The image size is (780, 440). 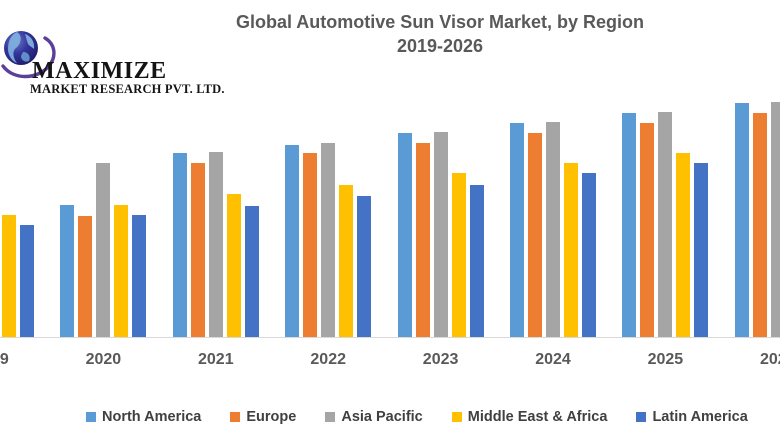 What do you see at coordinates (665, 224) in the screenshot?
I see `bar-2025-asia-pacific` at bounding box center [665, 224].